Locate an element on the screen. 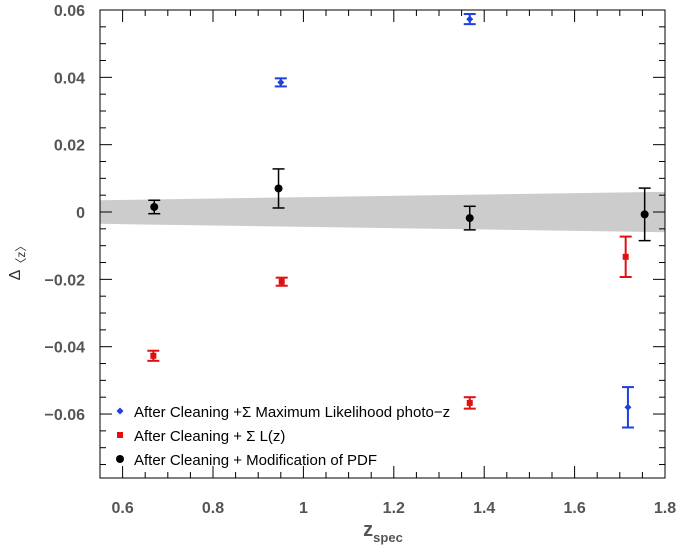  y-tick-label: 0.02 is located at coordinates (69, 146).